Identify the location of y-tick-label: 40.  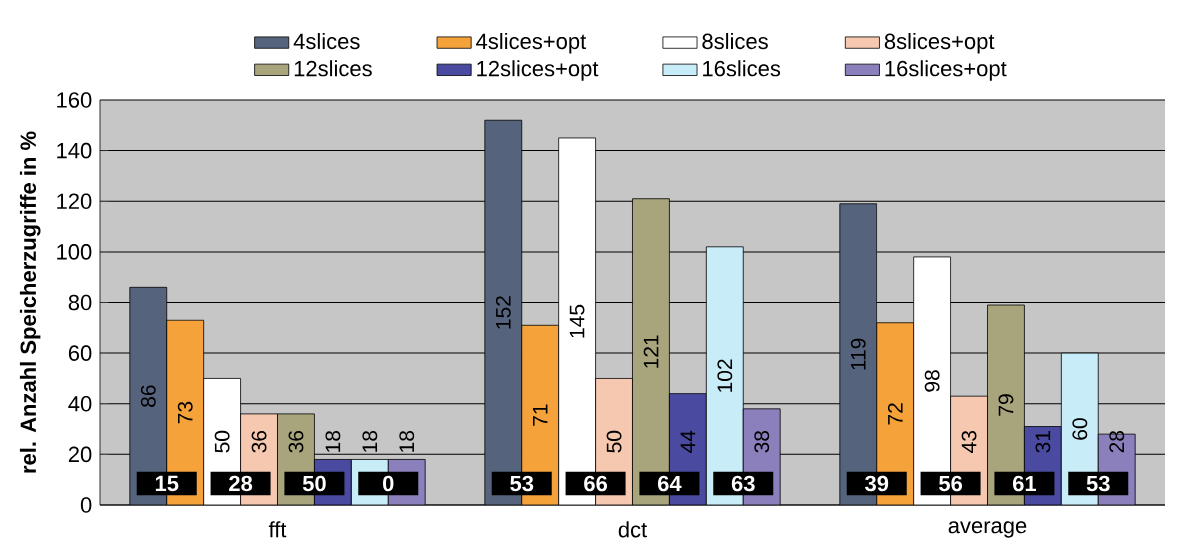
(80, 403).